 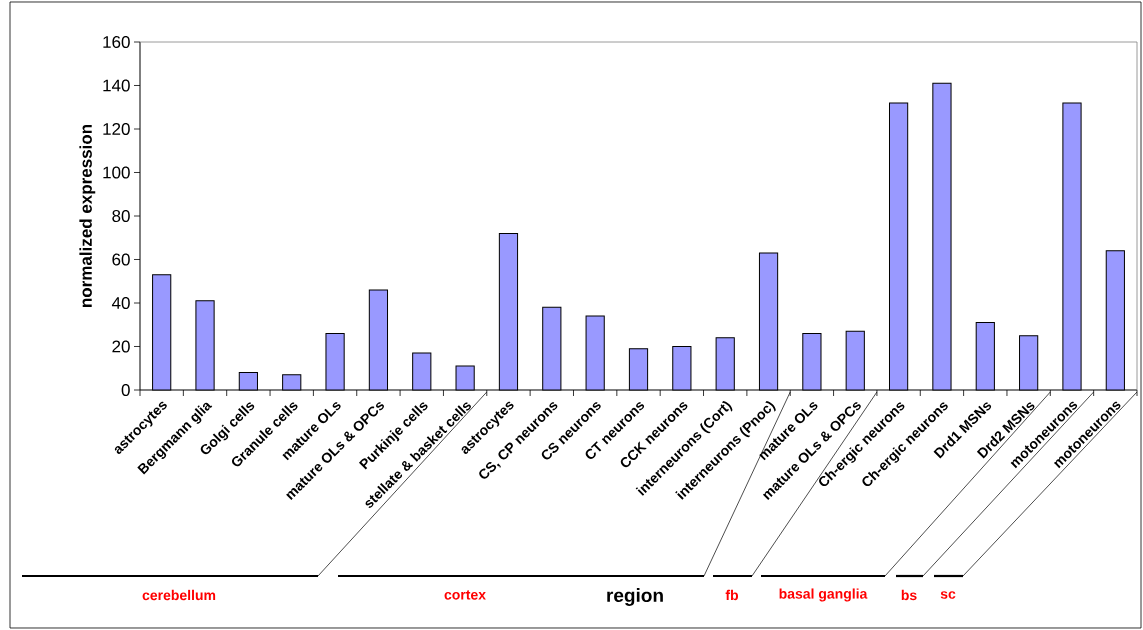 I want to click on y-tick-label: 80, so click(x=121, y=216).